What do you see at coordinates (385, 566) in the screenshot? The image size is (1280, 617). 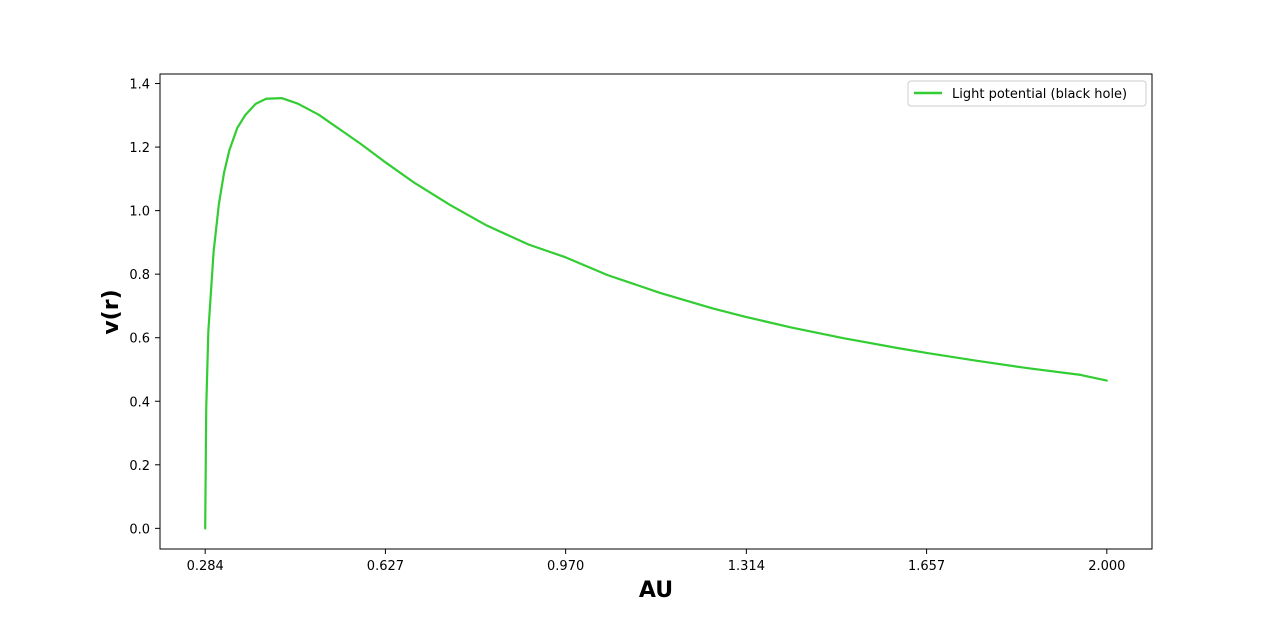 I see `x-tick-label: 0.627` at bounding box center [385, 566].